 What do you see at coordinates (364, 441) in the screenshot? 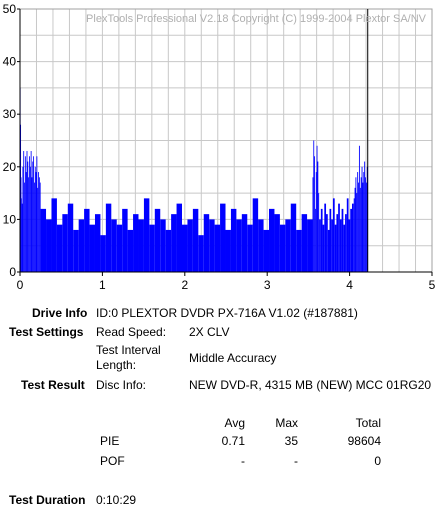
I see `row-pie-total: 98604` at bounding box center [364, 441].